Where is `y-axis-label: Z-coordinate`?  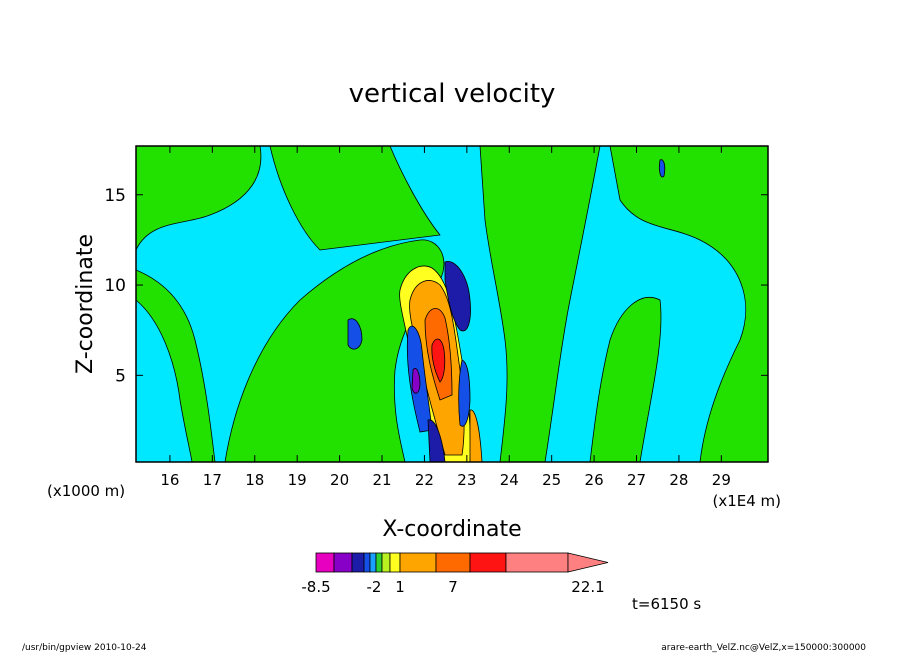 y-axis-label: Z-coordinate is located at coordinates (85, 304).